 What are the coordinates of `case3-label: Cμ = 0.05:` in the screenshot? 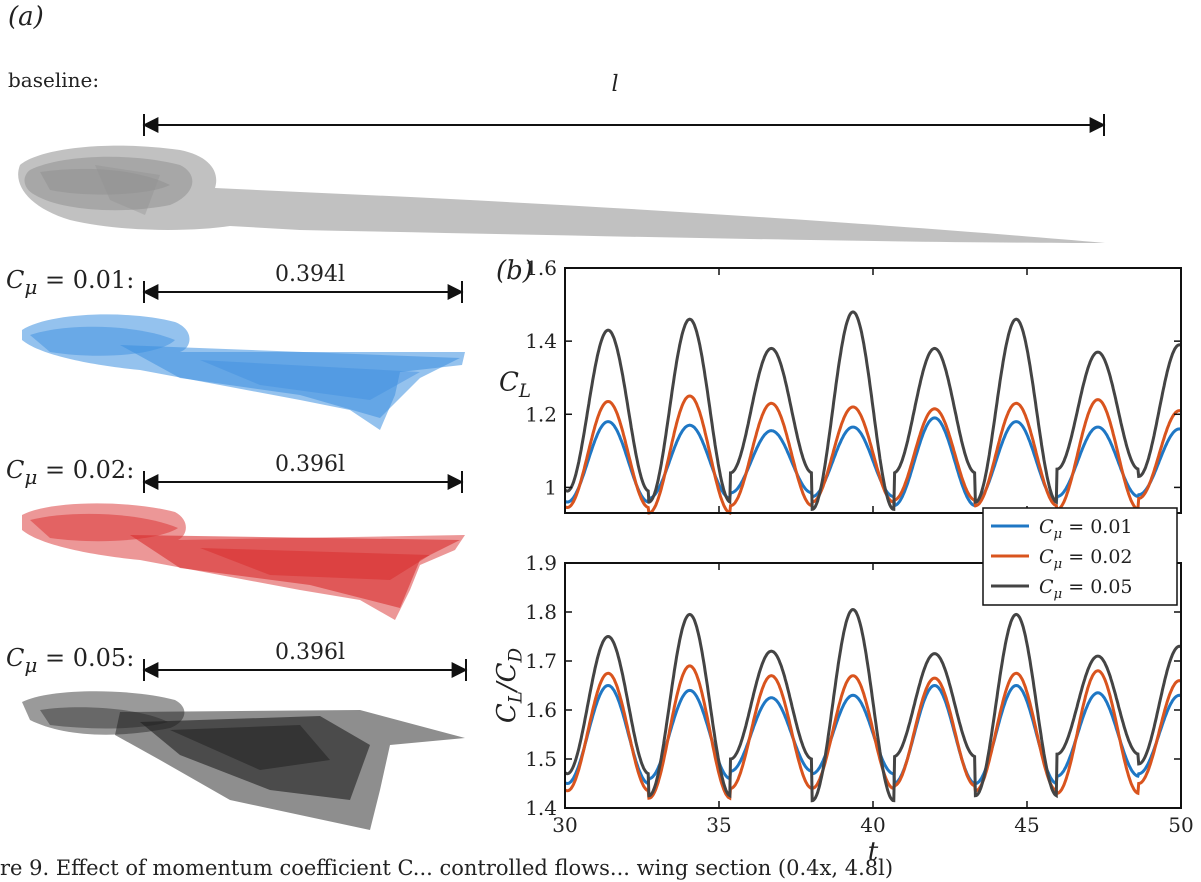 It's located at (70, 660).